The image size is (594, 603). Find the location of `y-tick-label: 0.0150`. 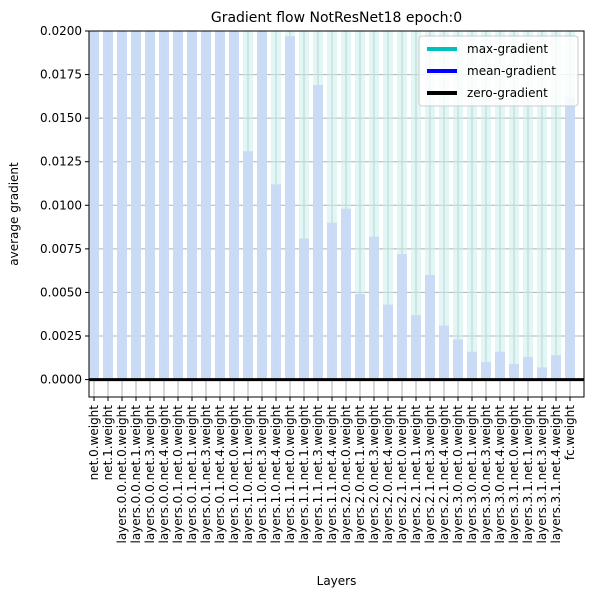

y-tick-label: 0.0150 is located at coordinates (61, 118).